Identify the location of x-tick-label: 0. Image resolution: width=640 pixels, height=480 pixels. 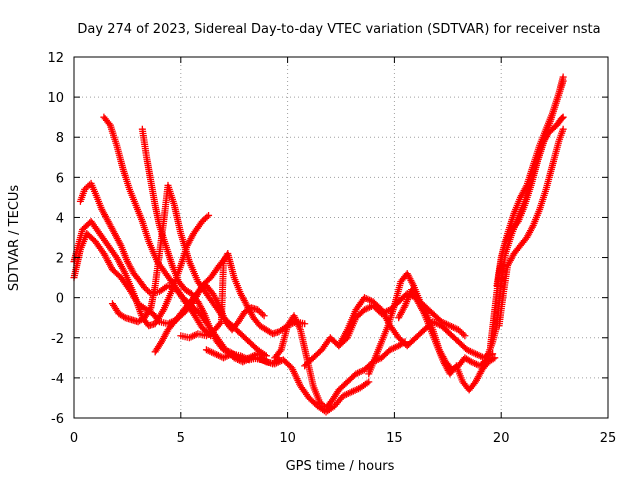
(74, 438).